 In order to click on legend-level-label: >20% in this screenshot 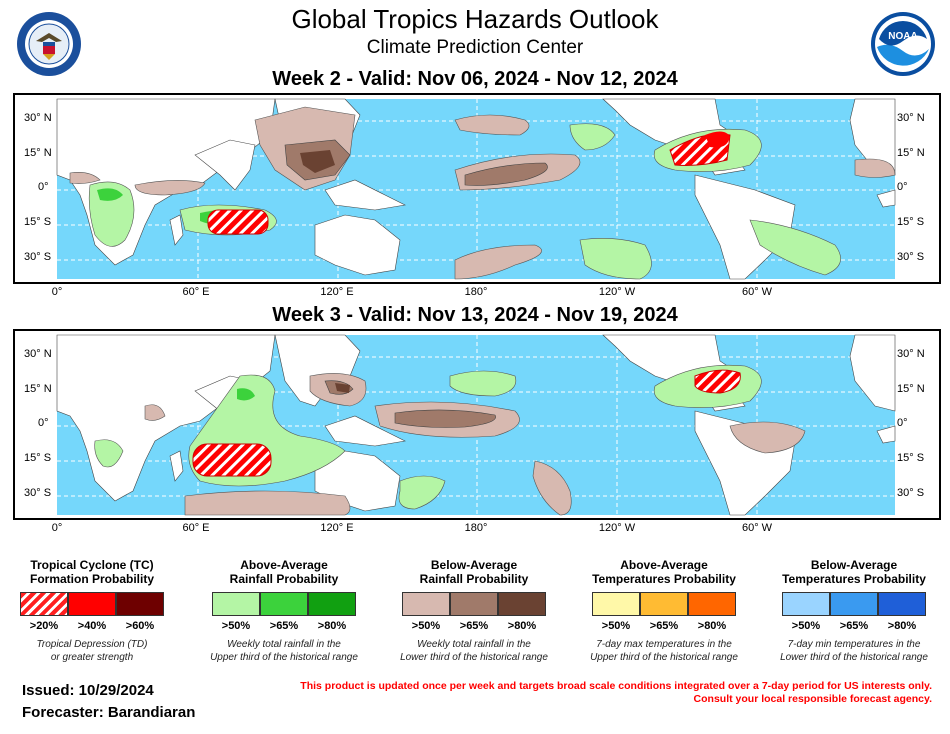, I will do `click(44, 626)`.